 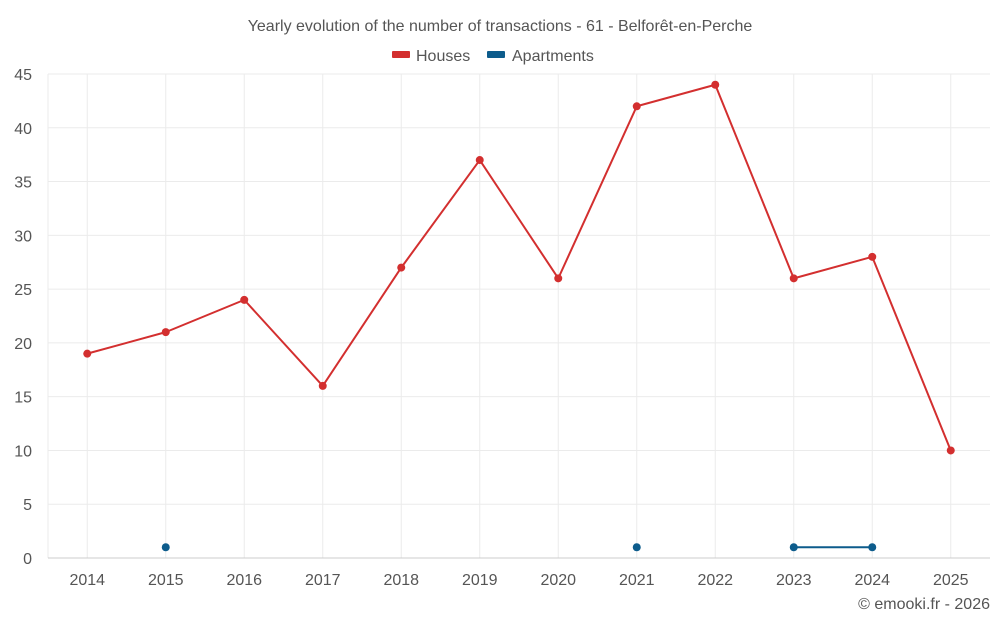 I want to click on x-tick-label: 2016, so click(x=244, y=580).